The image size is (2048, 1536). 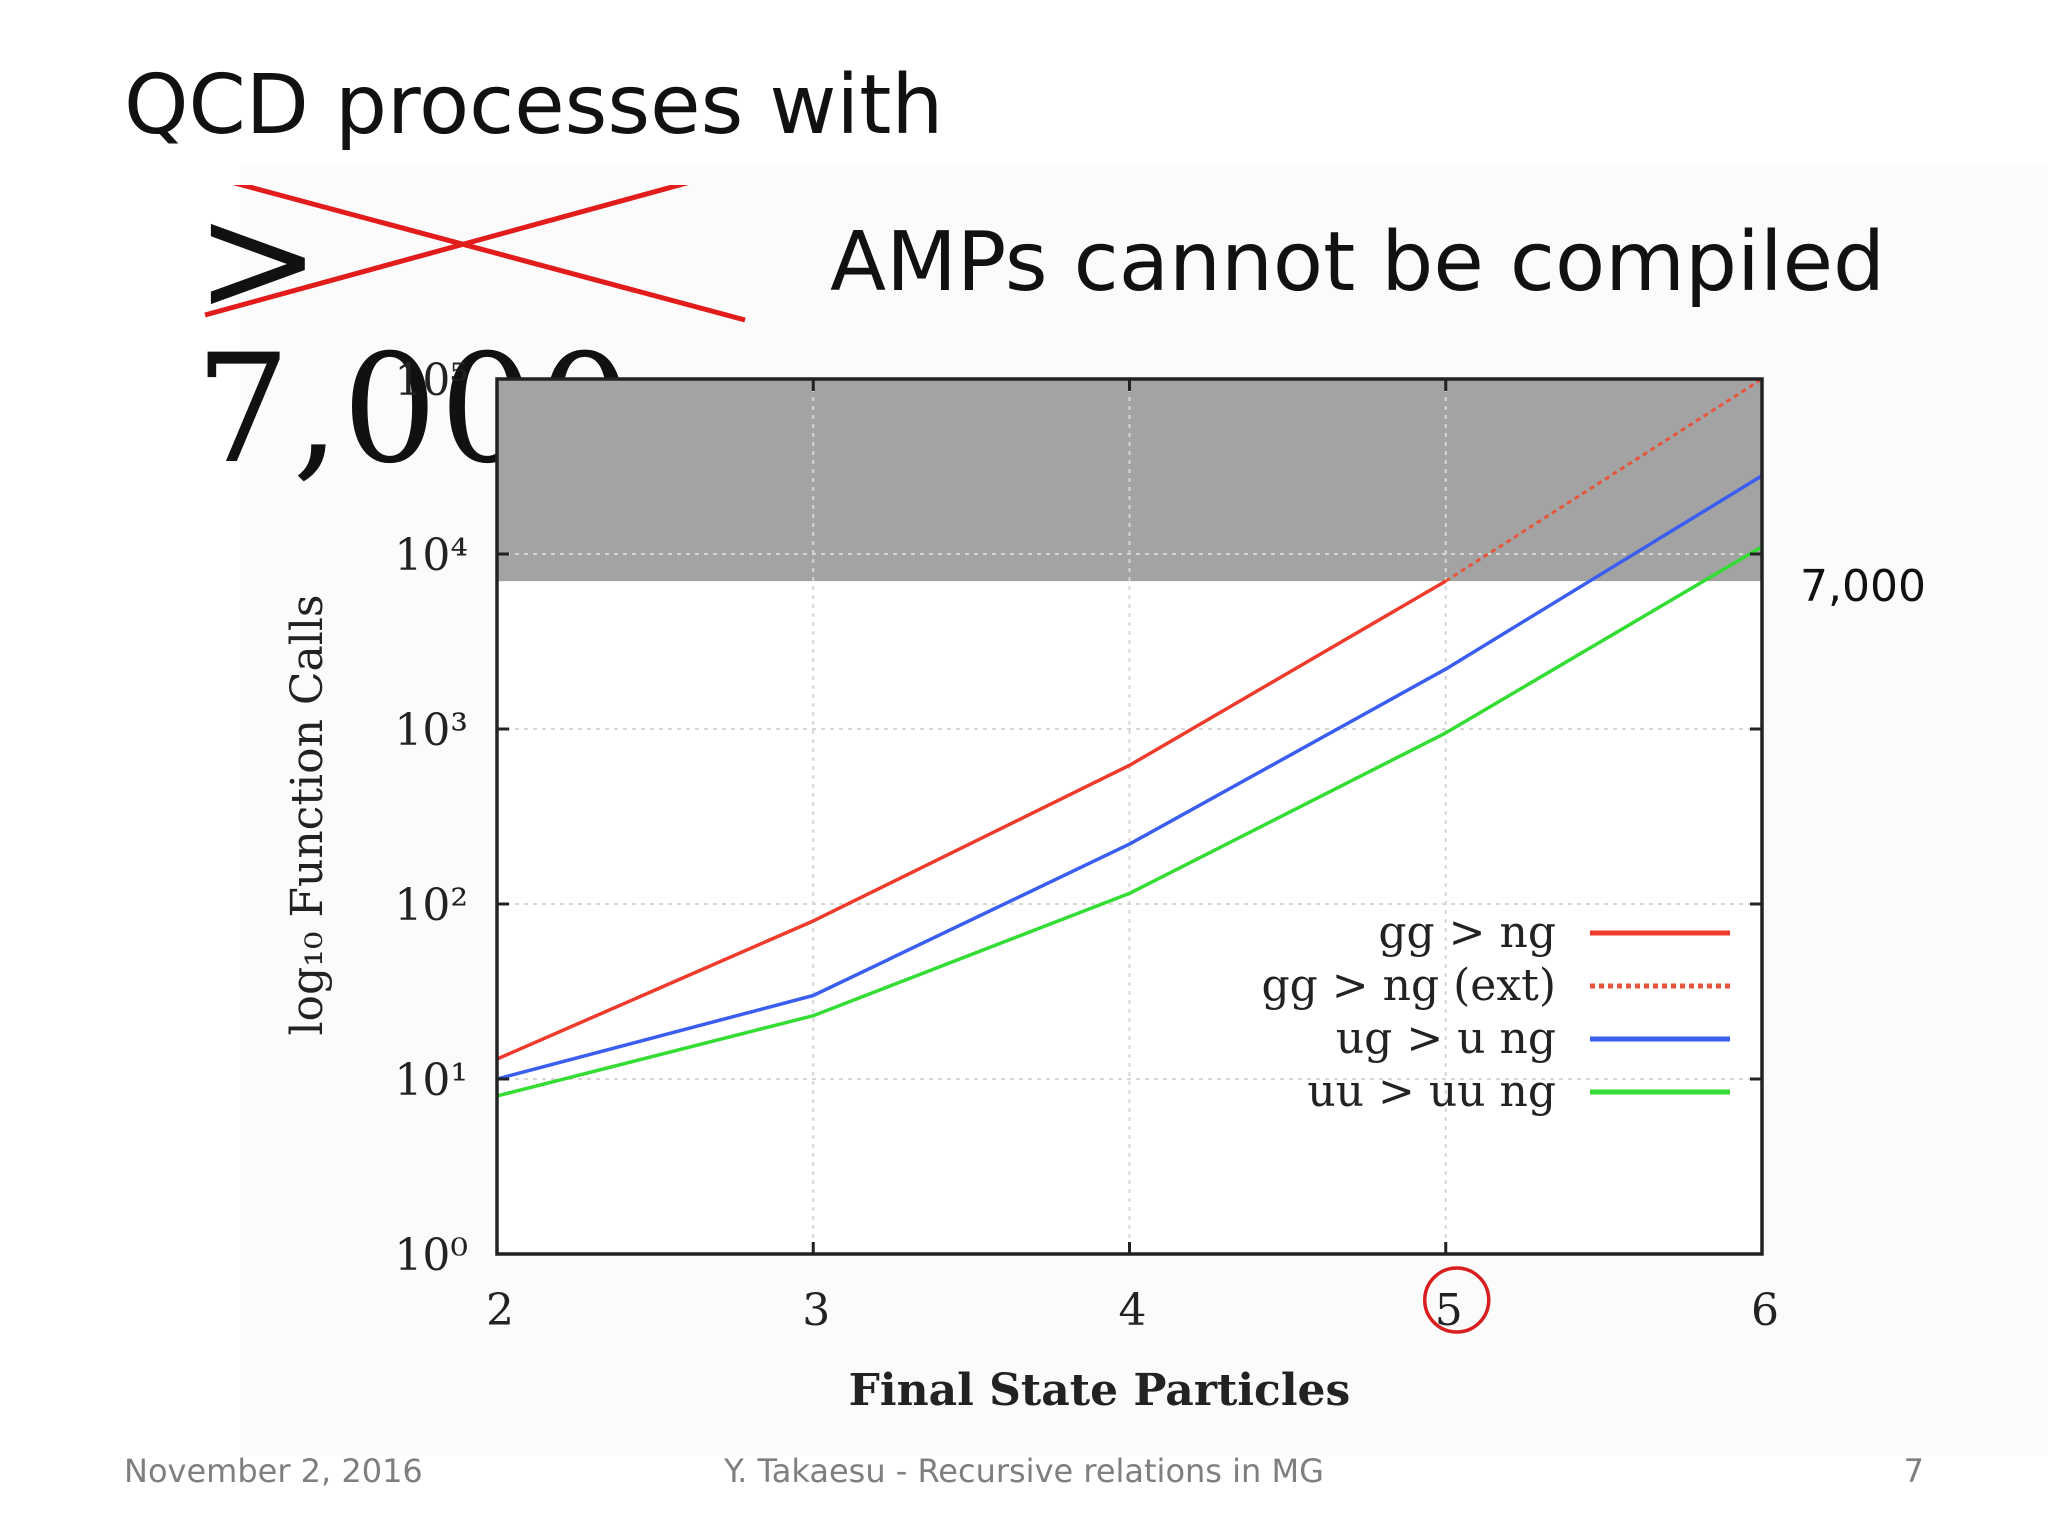 What do you see at coordinates (431, 905) in the screenshot?
I see `y-tick-label: 10²` at bounding box center [431, 905].